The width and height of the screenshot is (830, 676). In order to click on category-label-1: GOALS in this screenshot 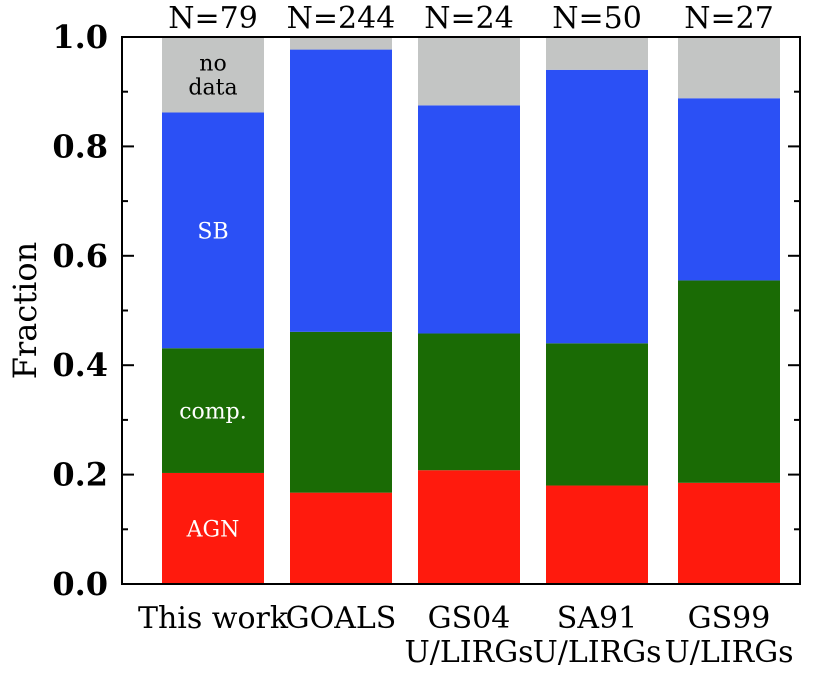, I will do `click(341, 618)`.